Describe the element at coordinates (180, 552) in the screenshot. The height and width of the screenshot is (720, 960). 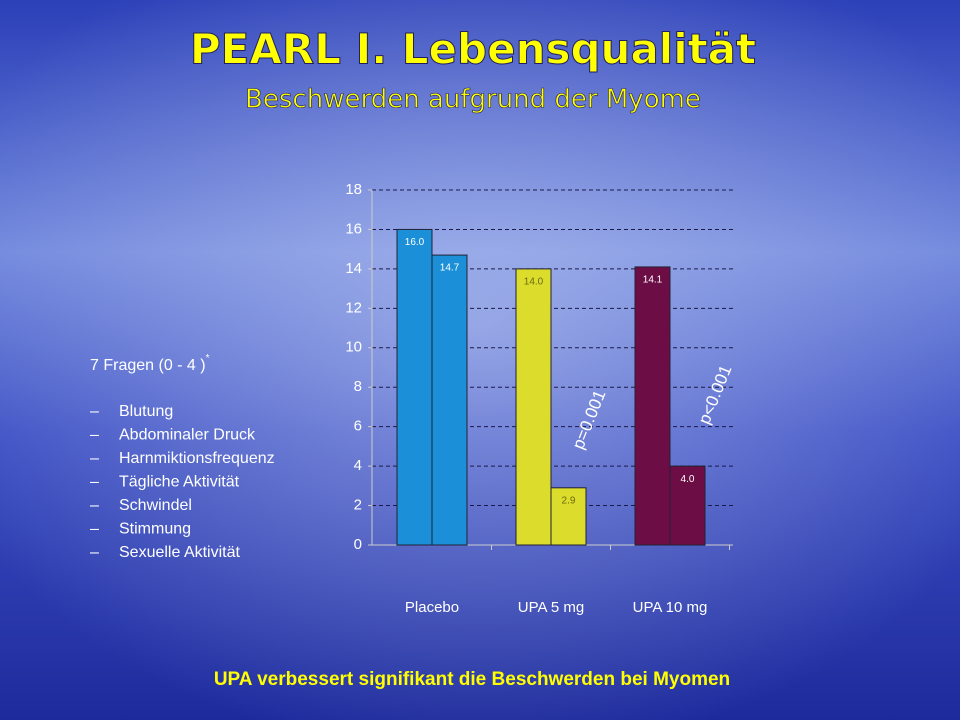
I see `question-item: Sexuelle Aktivität` at that location.